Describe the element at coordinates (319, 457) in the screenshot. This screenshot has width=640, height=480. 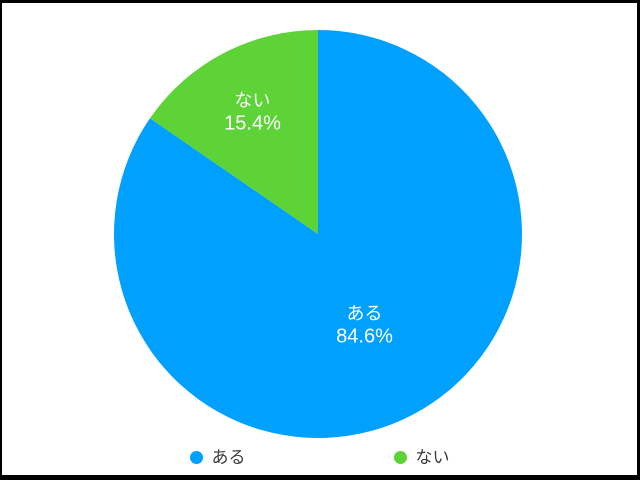
I see `legend: ある ない` at that location.